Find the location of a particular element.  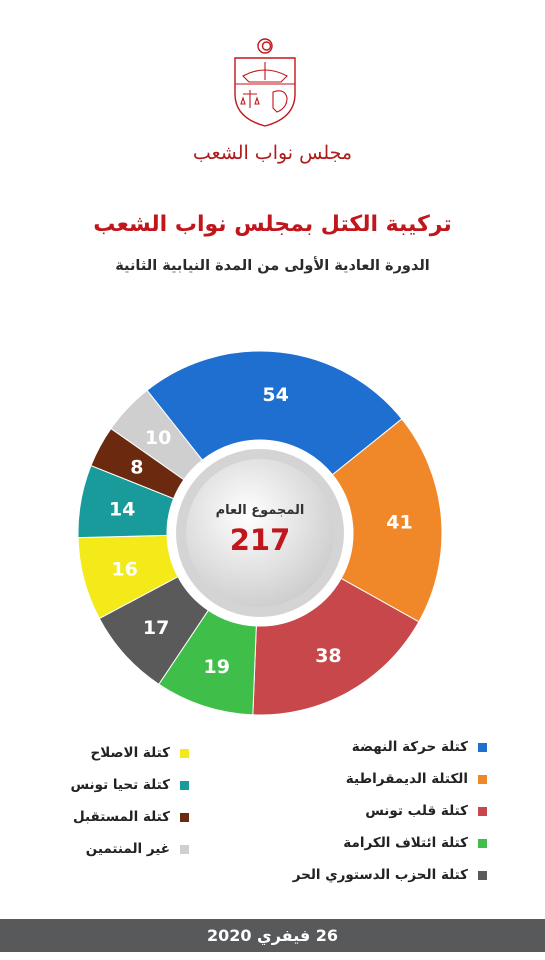

legend-item: كتلة تحيا تونس is located at coordinates (129, 785).